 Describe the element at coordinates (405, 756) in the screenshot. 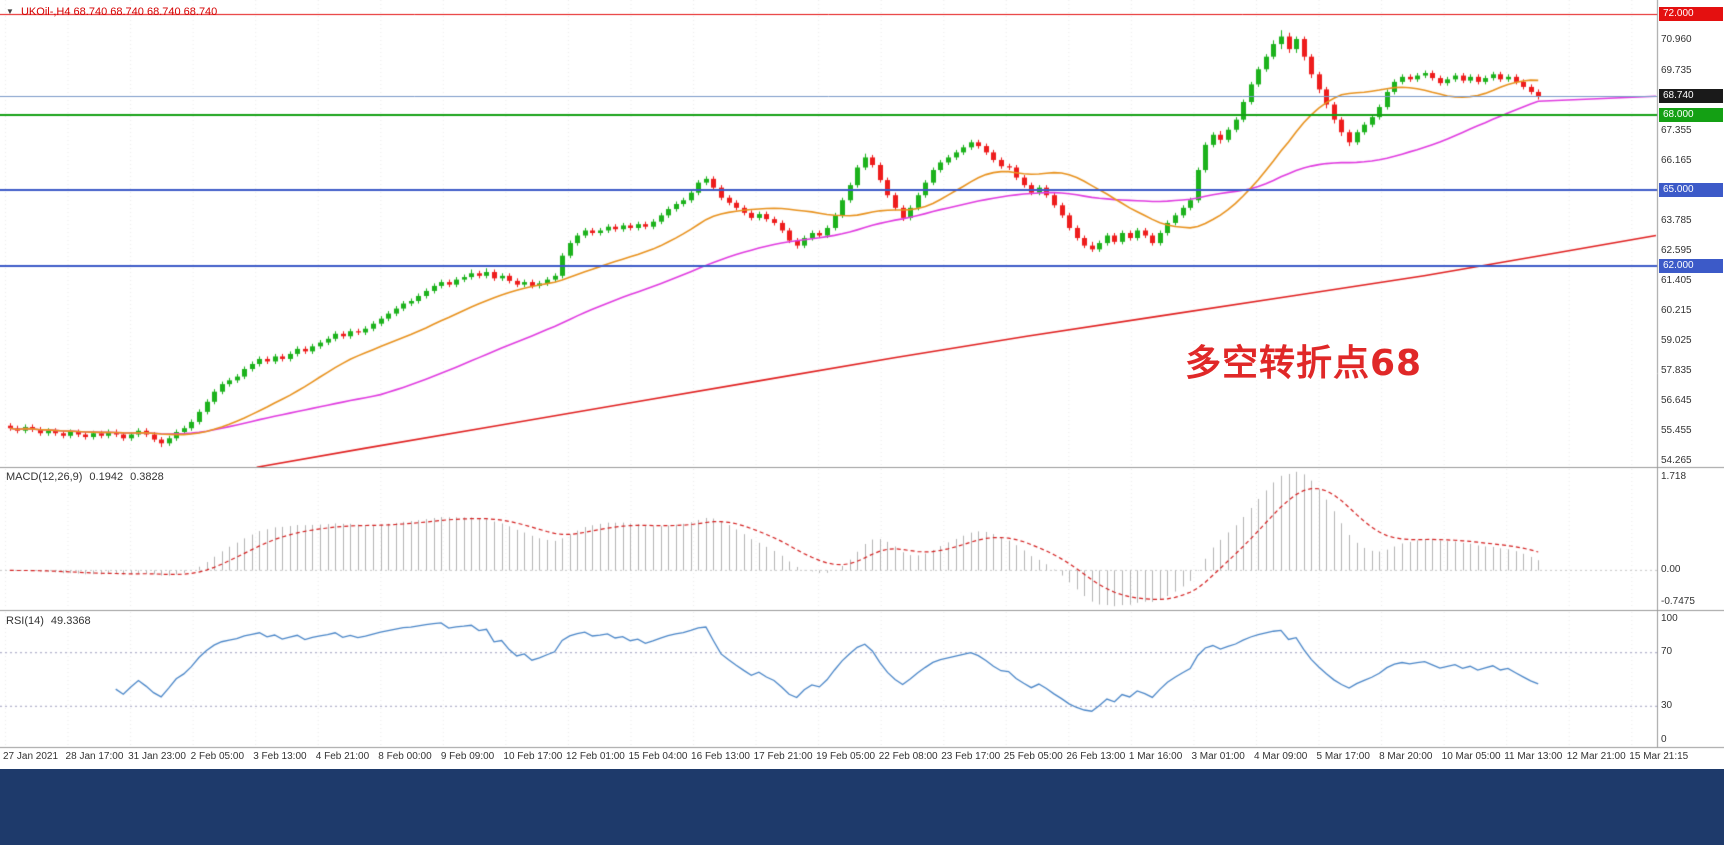

I see `time-axis-label: 8 Feb 00:00` at that location.